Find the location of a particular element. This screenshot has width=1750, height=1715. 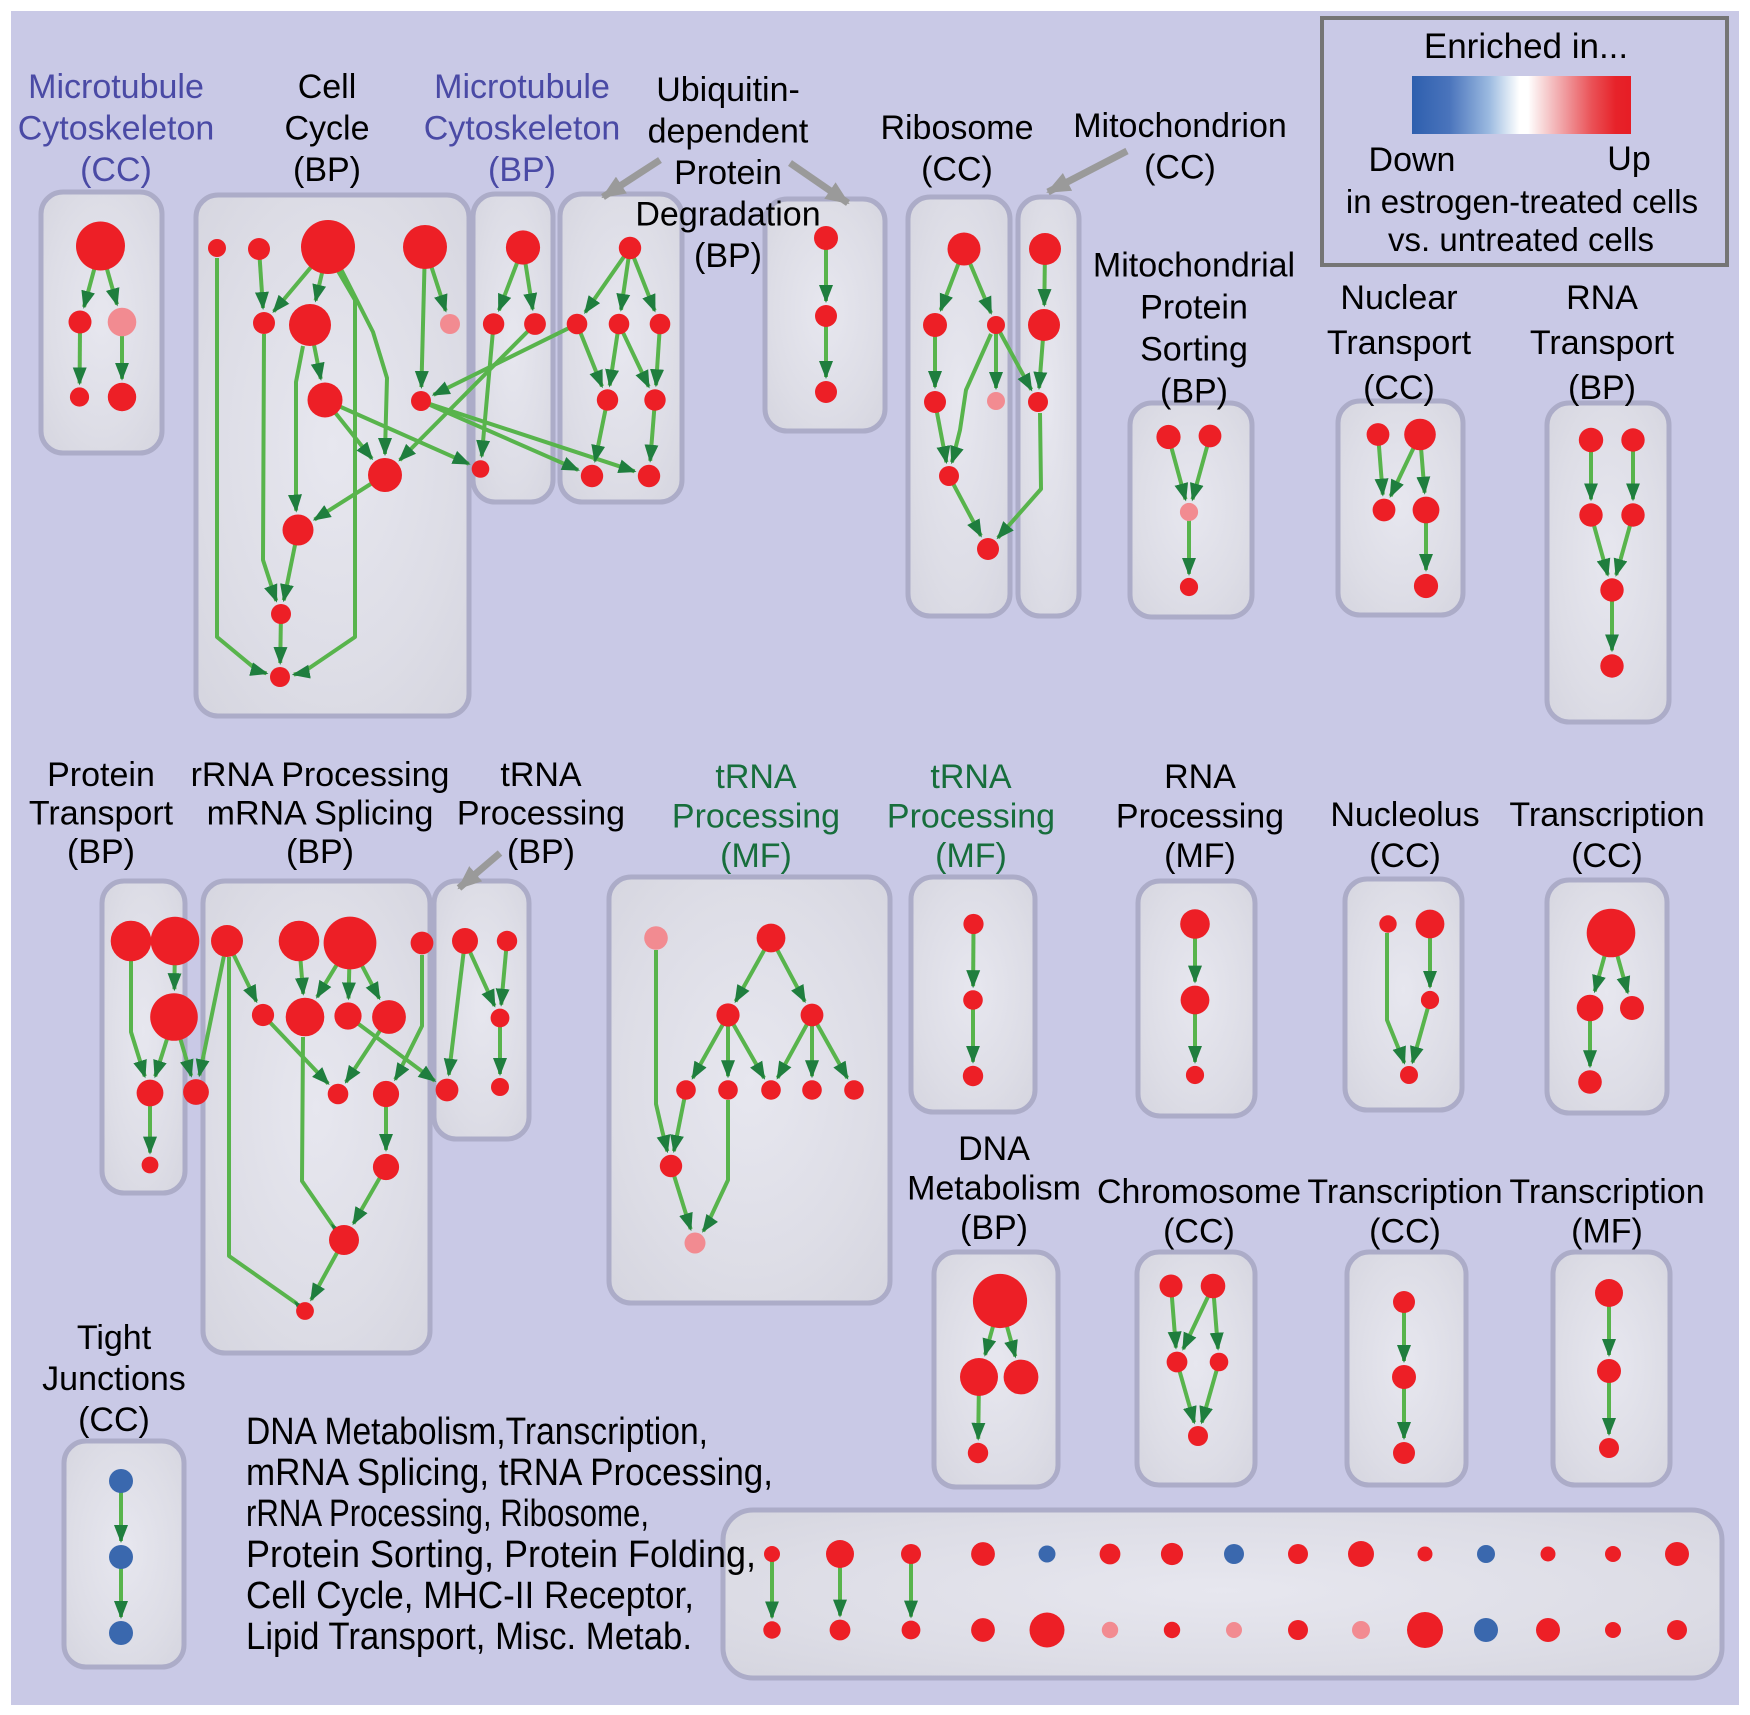

svg-text: rRNA Processing is located at coordinates (320, 775).